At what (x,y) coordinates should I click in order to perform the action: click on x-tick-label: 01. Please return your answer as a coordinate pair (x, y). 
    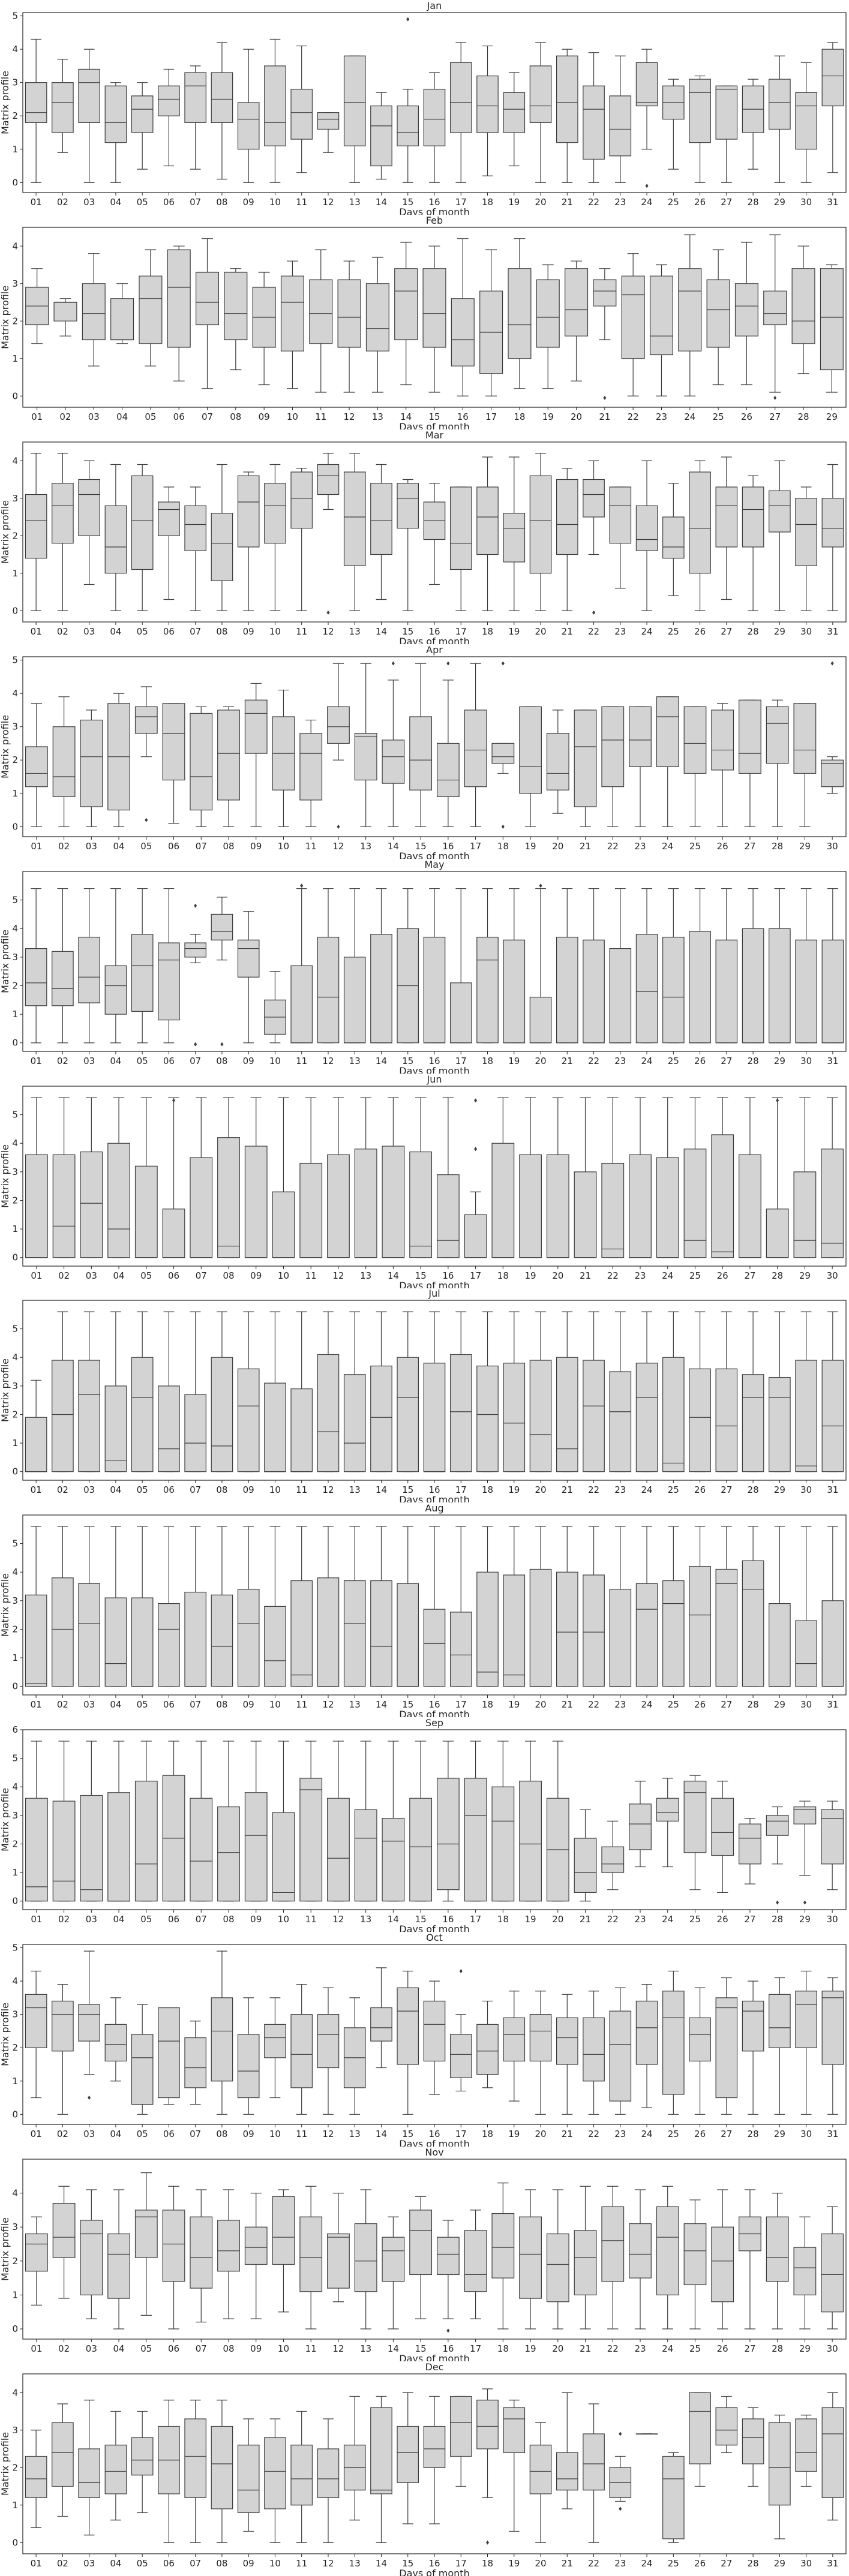
    Looking at the image, I should click on (36, 846).